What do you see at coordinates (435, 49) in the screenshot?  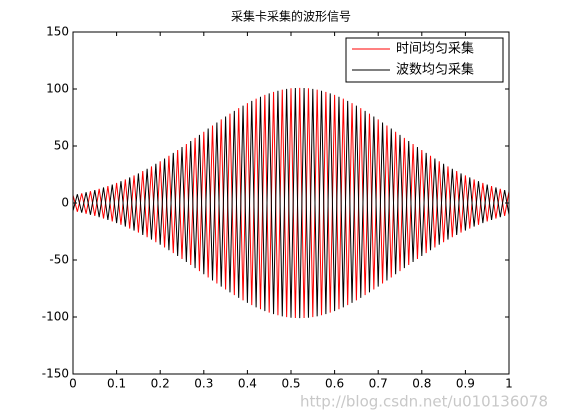 I see `legend-label: 时间均匀采集` at bounding box center [435, 49].